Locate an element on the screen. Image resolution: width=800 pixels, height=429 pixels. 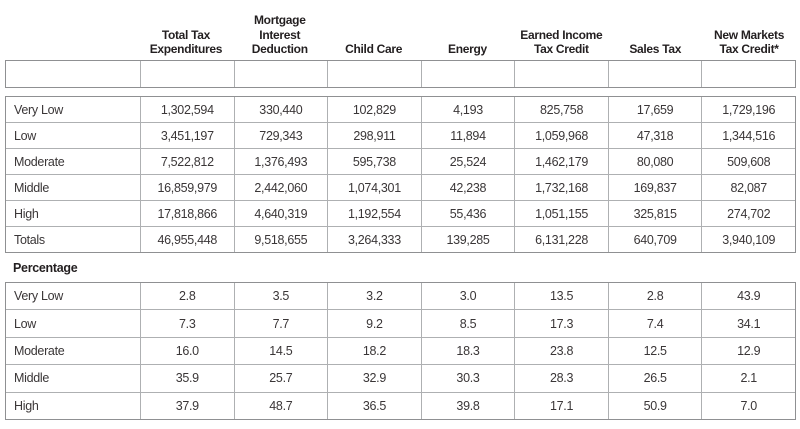
value-cell: 37.9 is located at coordinates (187, 405).